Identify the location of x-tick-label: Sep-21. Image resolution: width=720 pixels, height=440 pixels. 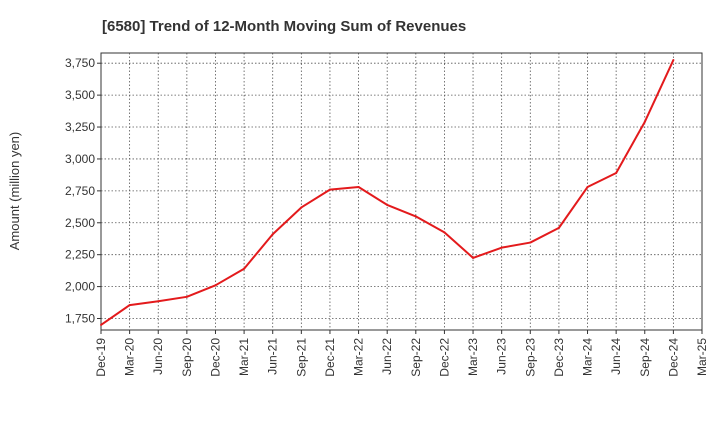
(301, 357).